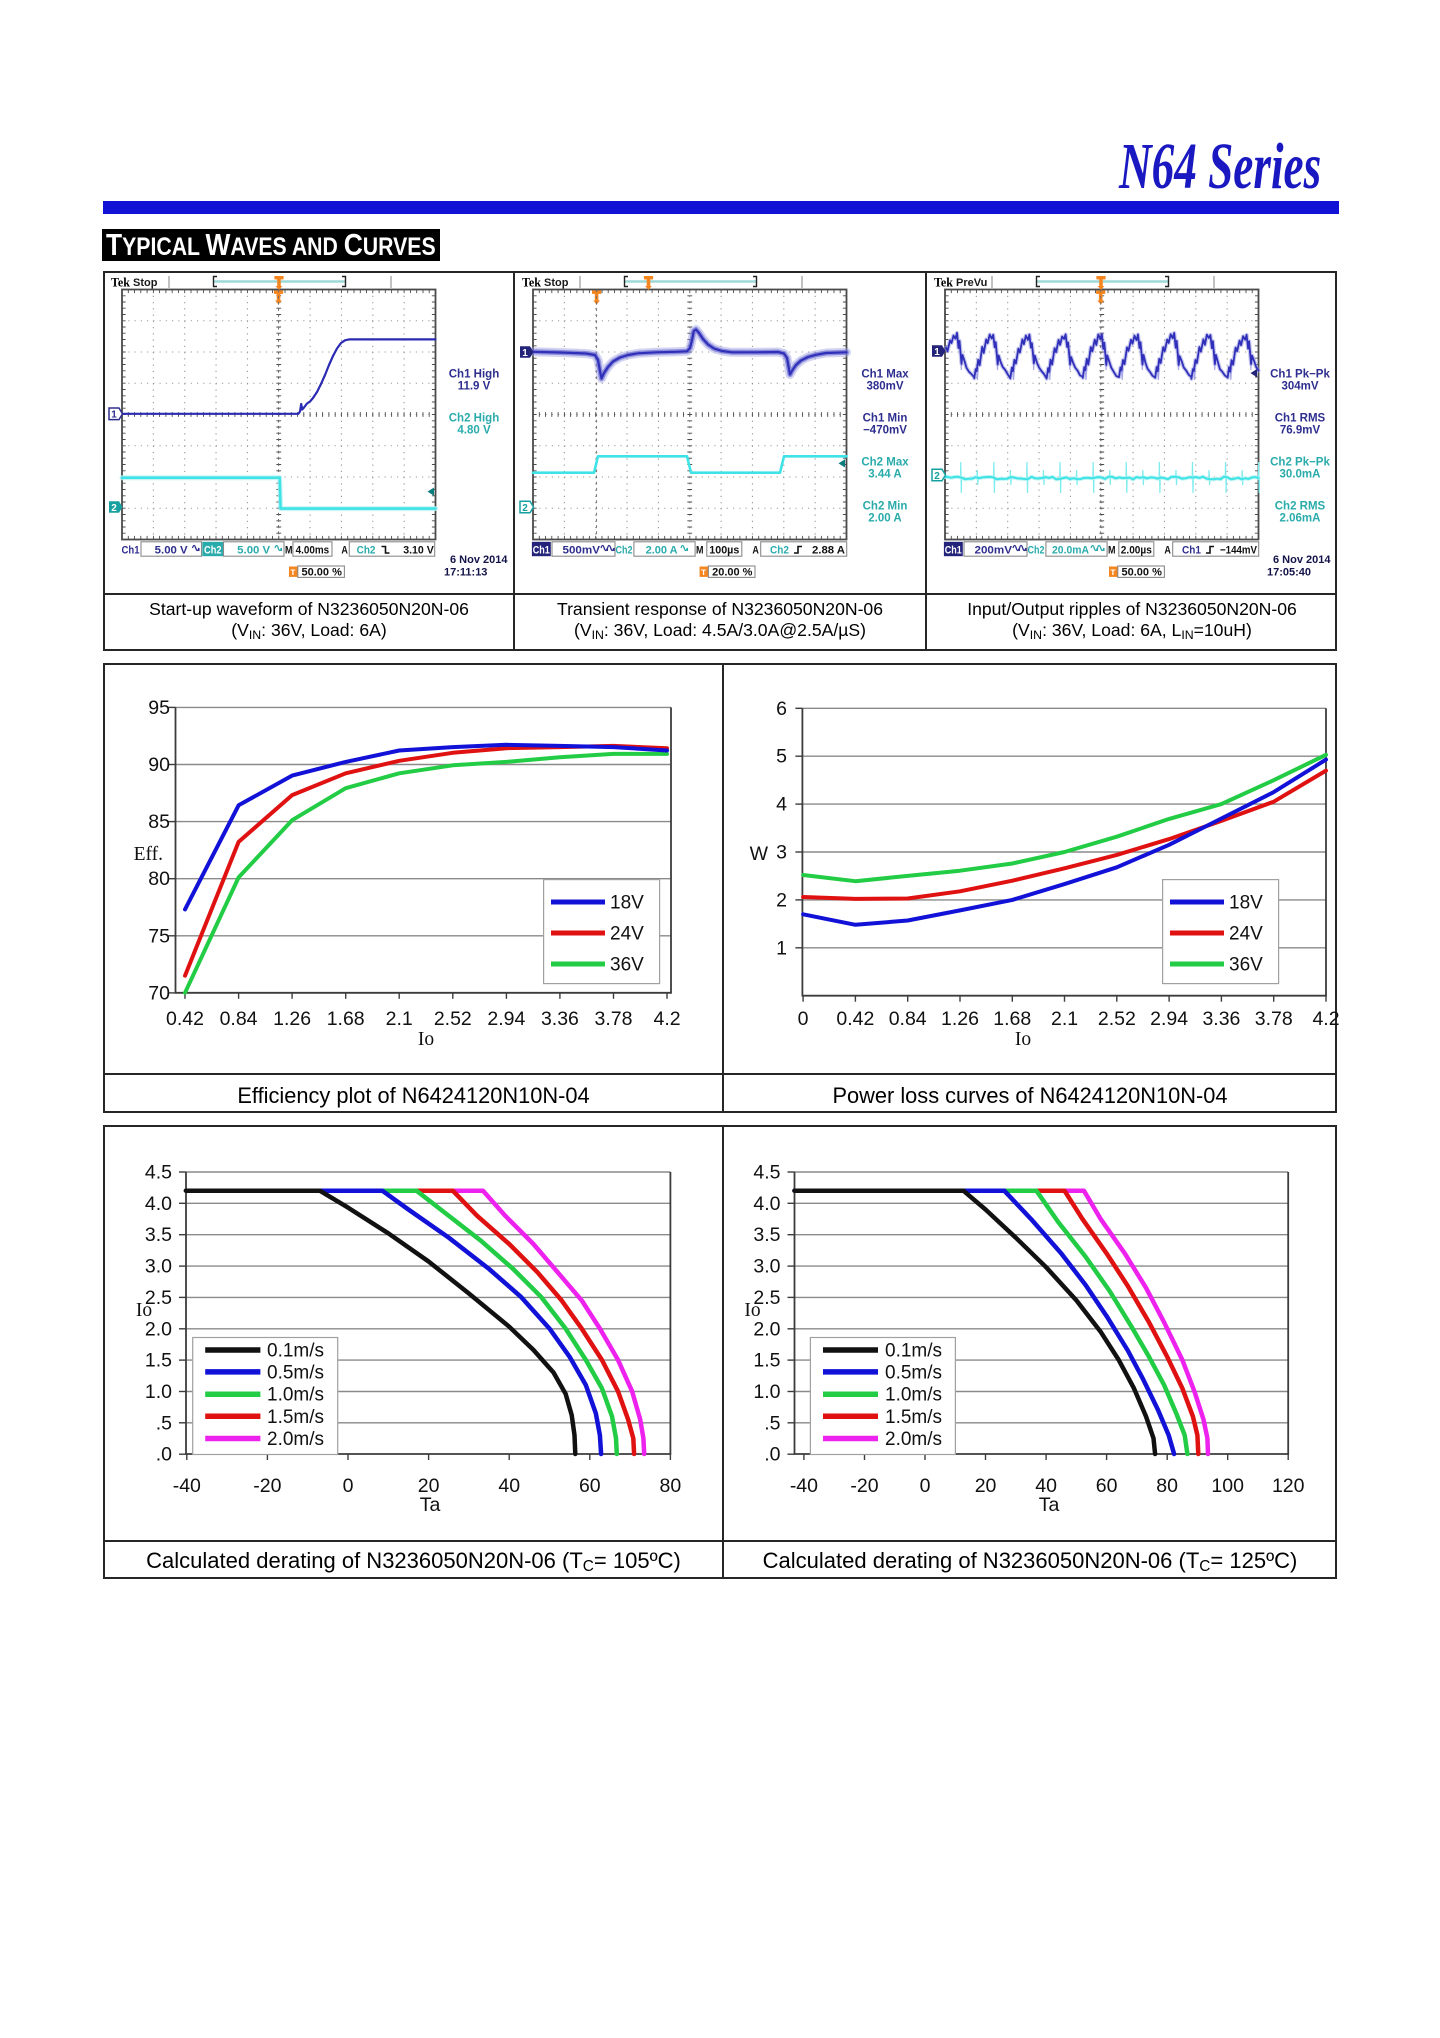  What do you see at coordinates (1049, 1505) in the screenshot?
I see `svg-text: Ta` at bounding box center [1049, 1505].